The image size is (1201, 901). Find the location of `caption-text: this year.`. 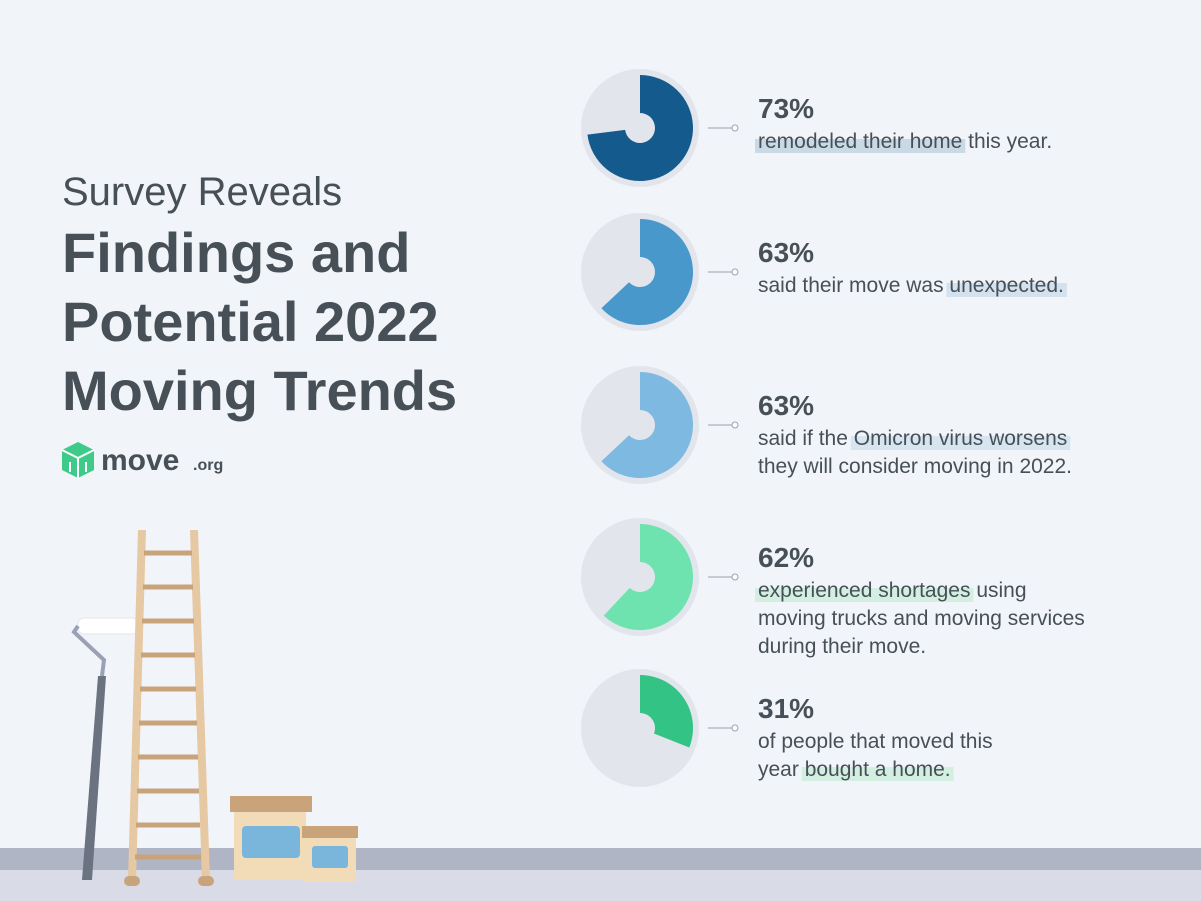

caption-text: this year. is located at coordinates (1007, 141).